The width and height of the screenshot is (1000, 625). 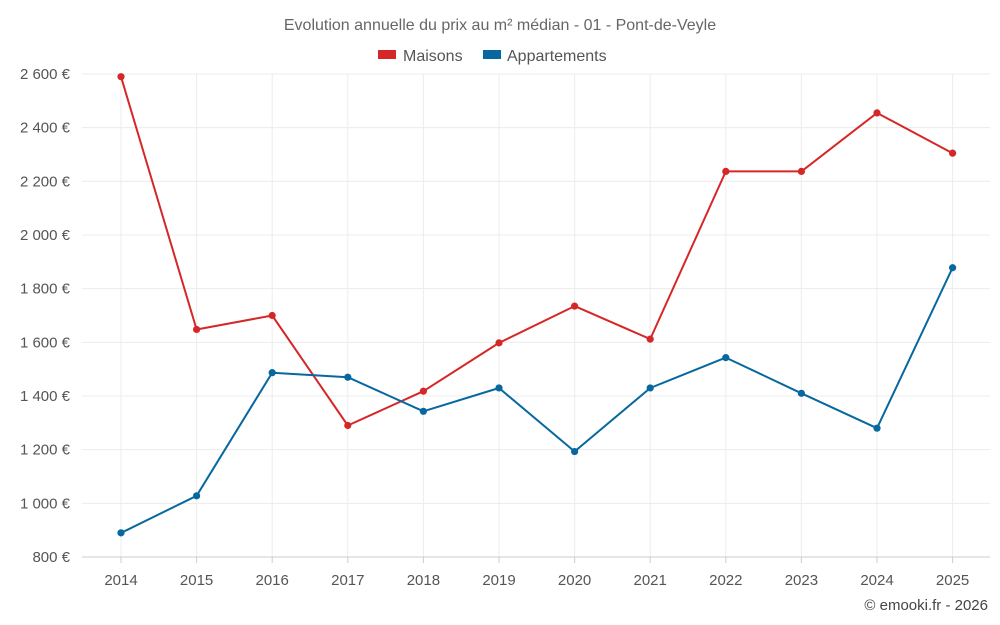 What do you see at coordinates (557, 56) in the screenshot?
I see `legend-label-appartements: Appartements` at bounding box center [557, 56].